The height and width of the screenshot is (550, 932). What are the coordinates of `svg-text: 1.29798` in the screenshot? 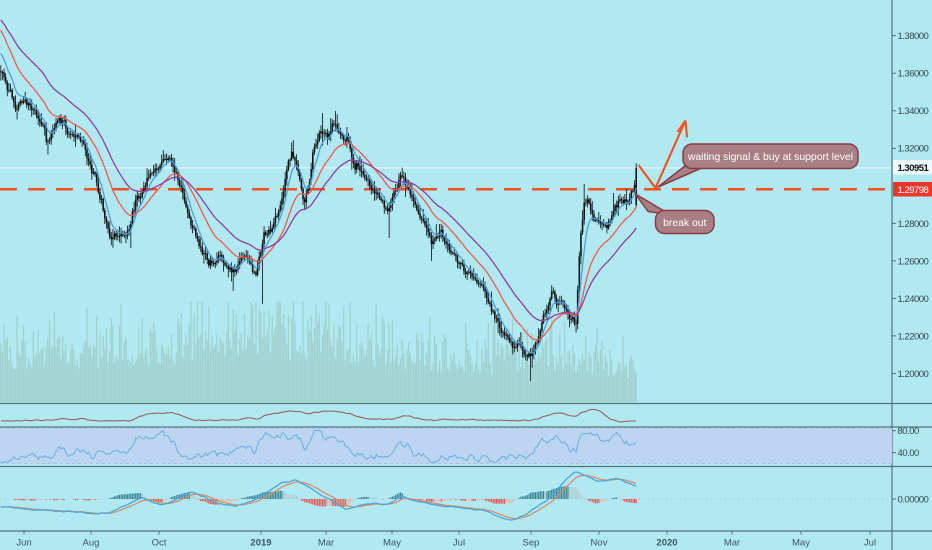 It's located at (913, 190).